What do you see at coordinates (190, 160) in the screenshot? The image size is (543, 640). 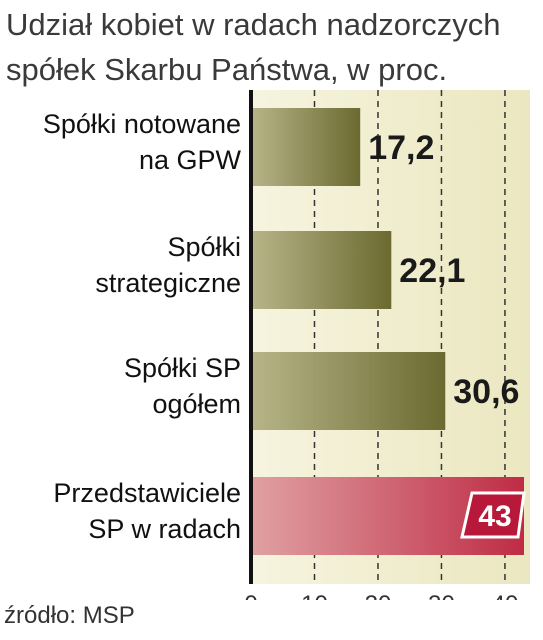 I see `category-label-1-line-2: na GPW` at bounding box center [190, 160].